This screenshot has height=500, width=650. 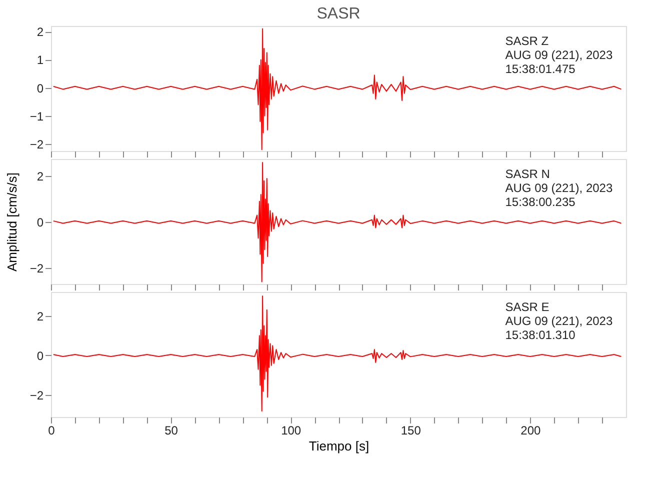 I want to click on annotation: 15:38:01.310, so click(x=540, y=335).